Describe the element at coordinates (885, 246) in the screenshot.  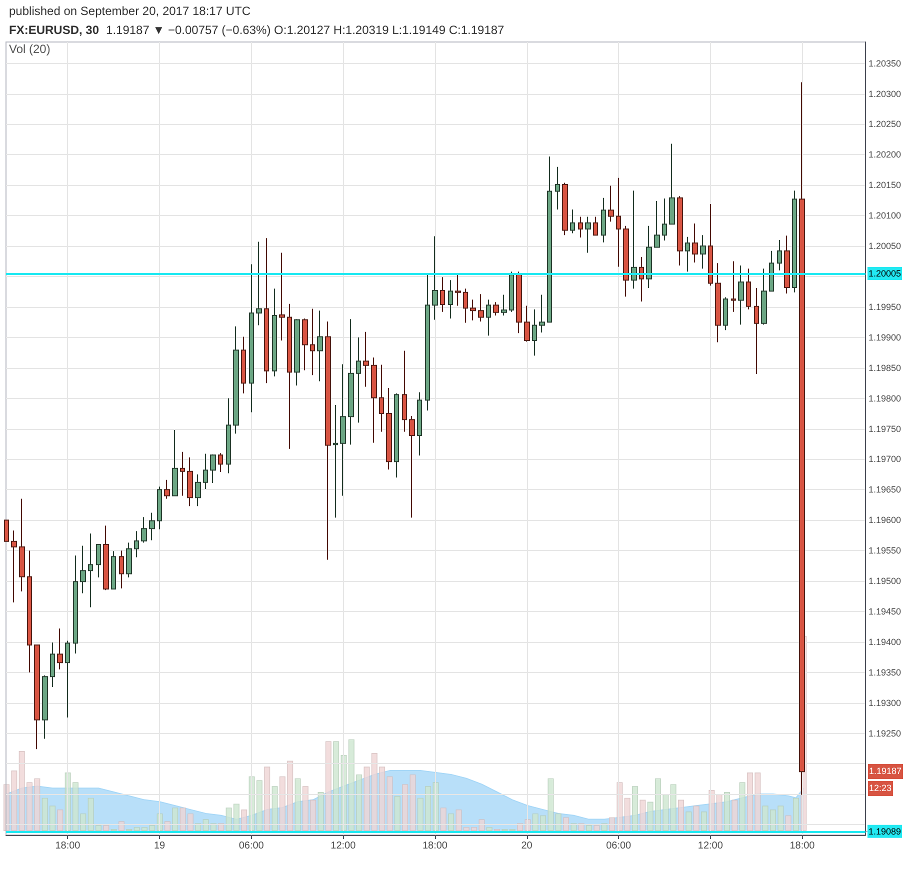
I see `y-tick-label: 1.20050` at that location.